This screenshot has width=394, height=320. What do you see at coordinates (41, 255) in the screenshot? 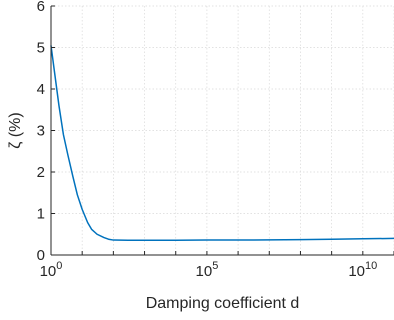
I see `y-tick-label: 0` at bounding box center [41, 255].